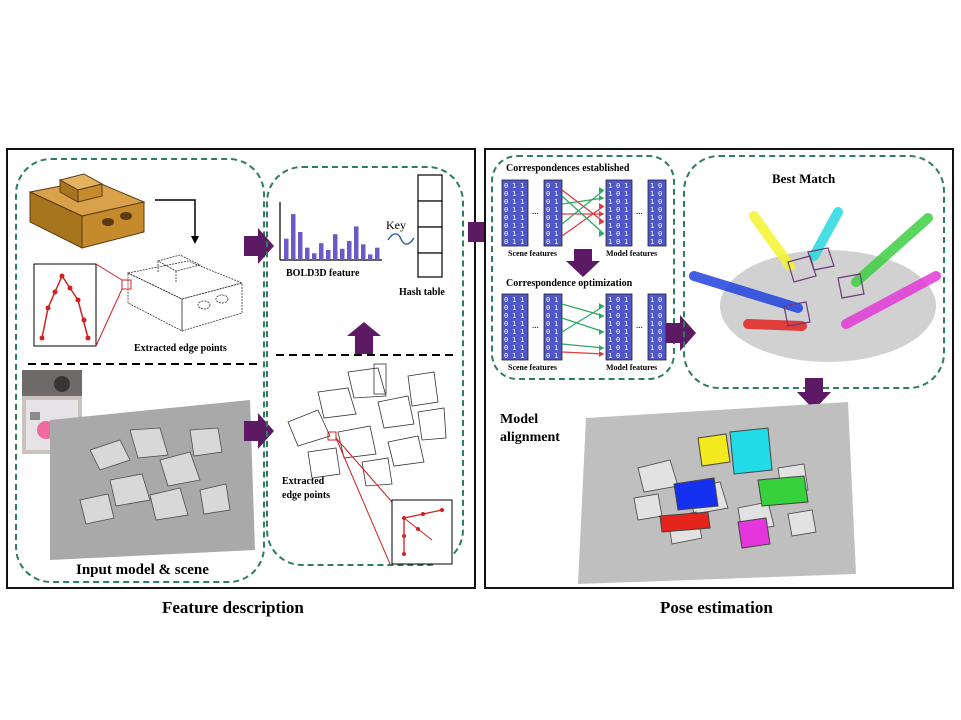 The height and width of the screenshot is (720, 961). Describe the element at coordinates (532, 367) in the screenshot. I see `scene-features-label-2: Scene features` at that location.